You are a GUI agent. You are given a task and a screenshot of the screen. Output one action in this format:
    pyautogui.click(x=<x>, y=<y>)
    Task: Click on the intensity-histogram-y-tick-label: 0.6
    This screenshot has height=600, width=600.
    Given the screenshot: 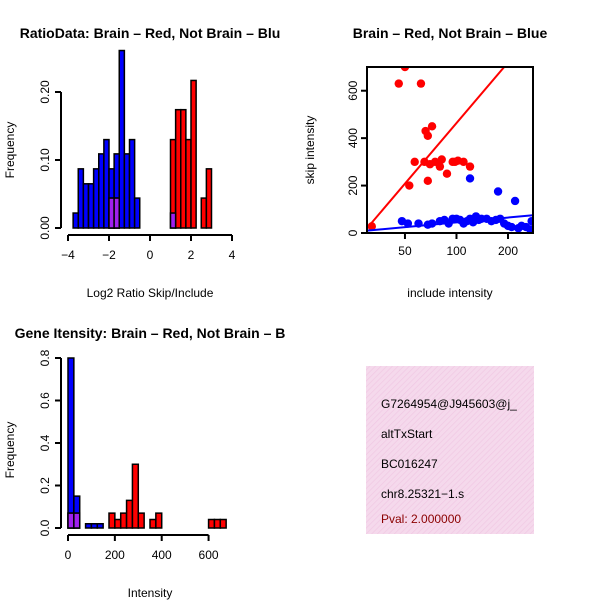 What is the action you would take?
    pyautogui.click(x=45, y=400)
    